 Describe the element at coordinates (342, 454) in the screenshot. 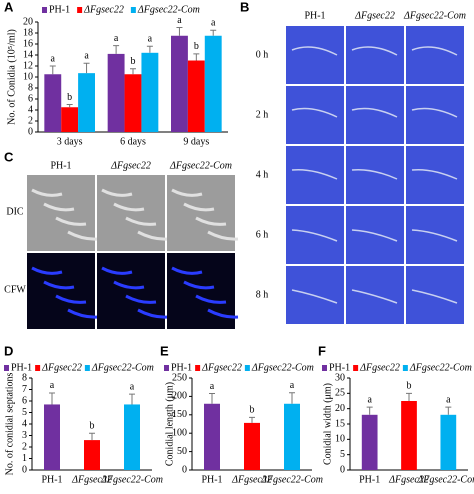

I see `y-tick-label: 5` at that location.